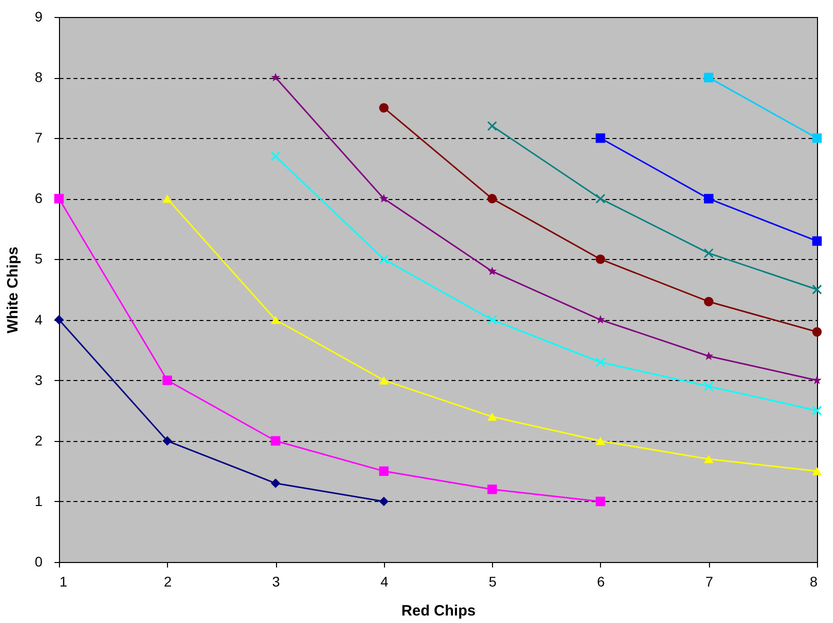  What do you see at coordinates (38, 562) in the screenshot?
I see `y-tick-label: 0` at bounding box center [38, 562].